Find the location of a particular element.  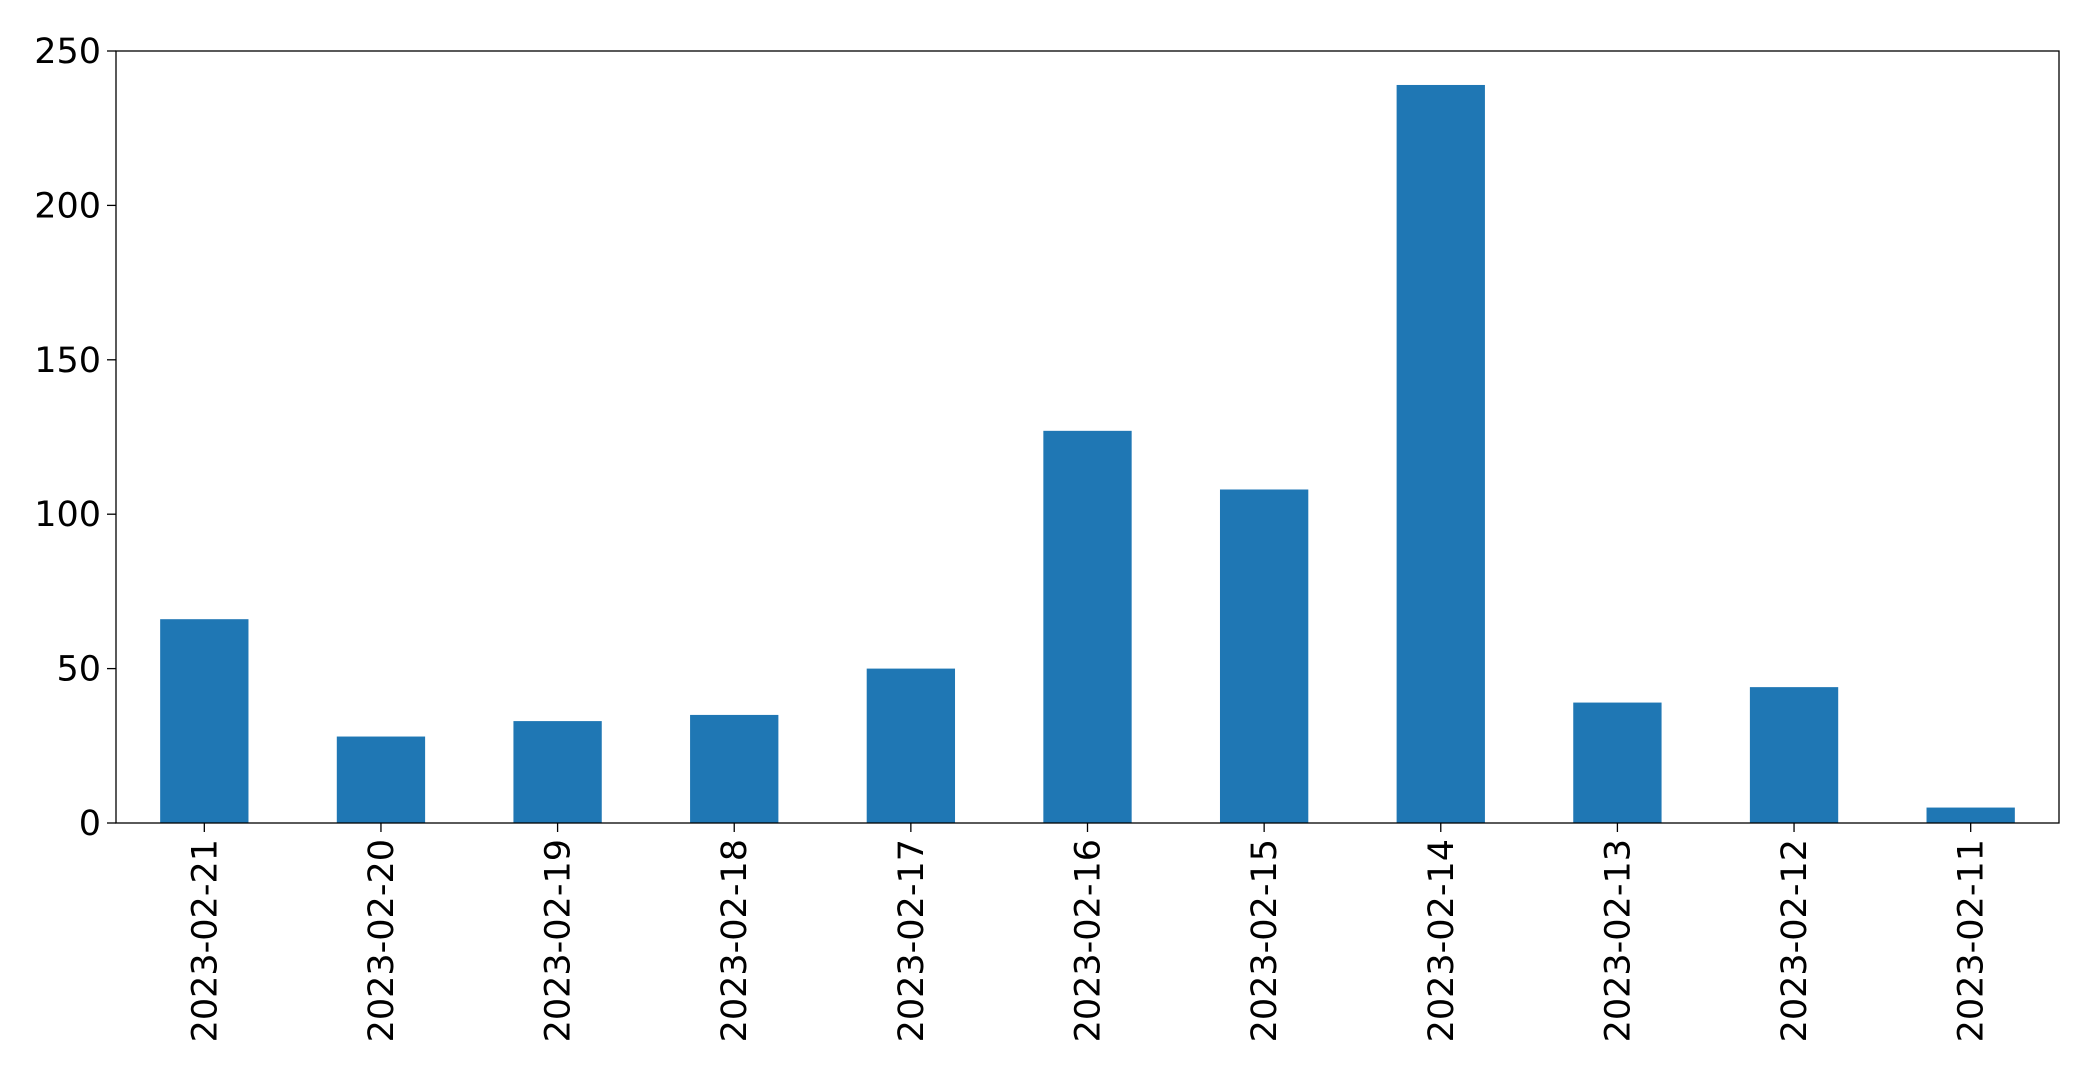

x-tick-label: 2023-02-19 is located at coordinates (559, 940).